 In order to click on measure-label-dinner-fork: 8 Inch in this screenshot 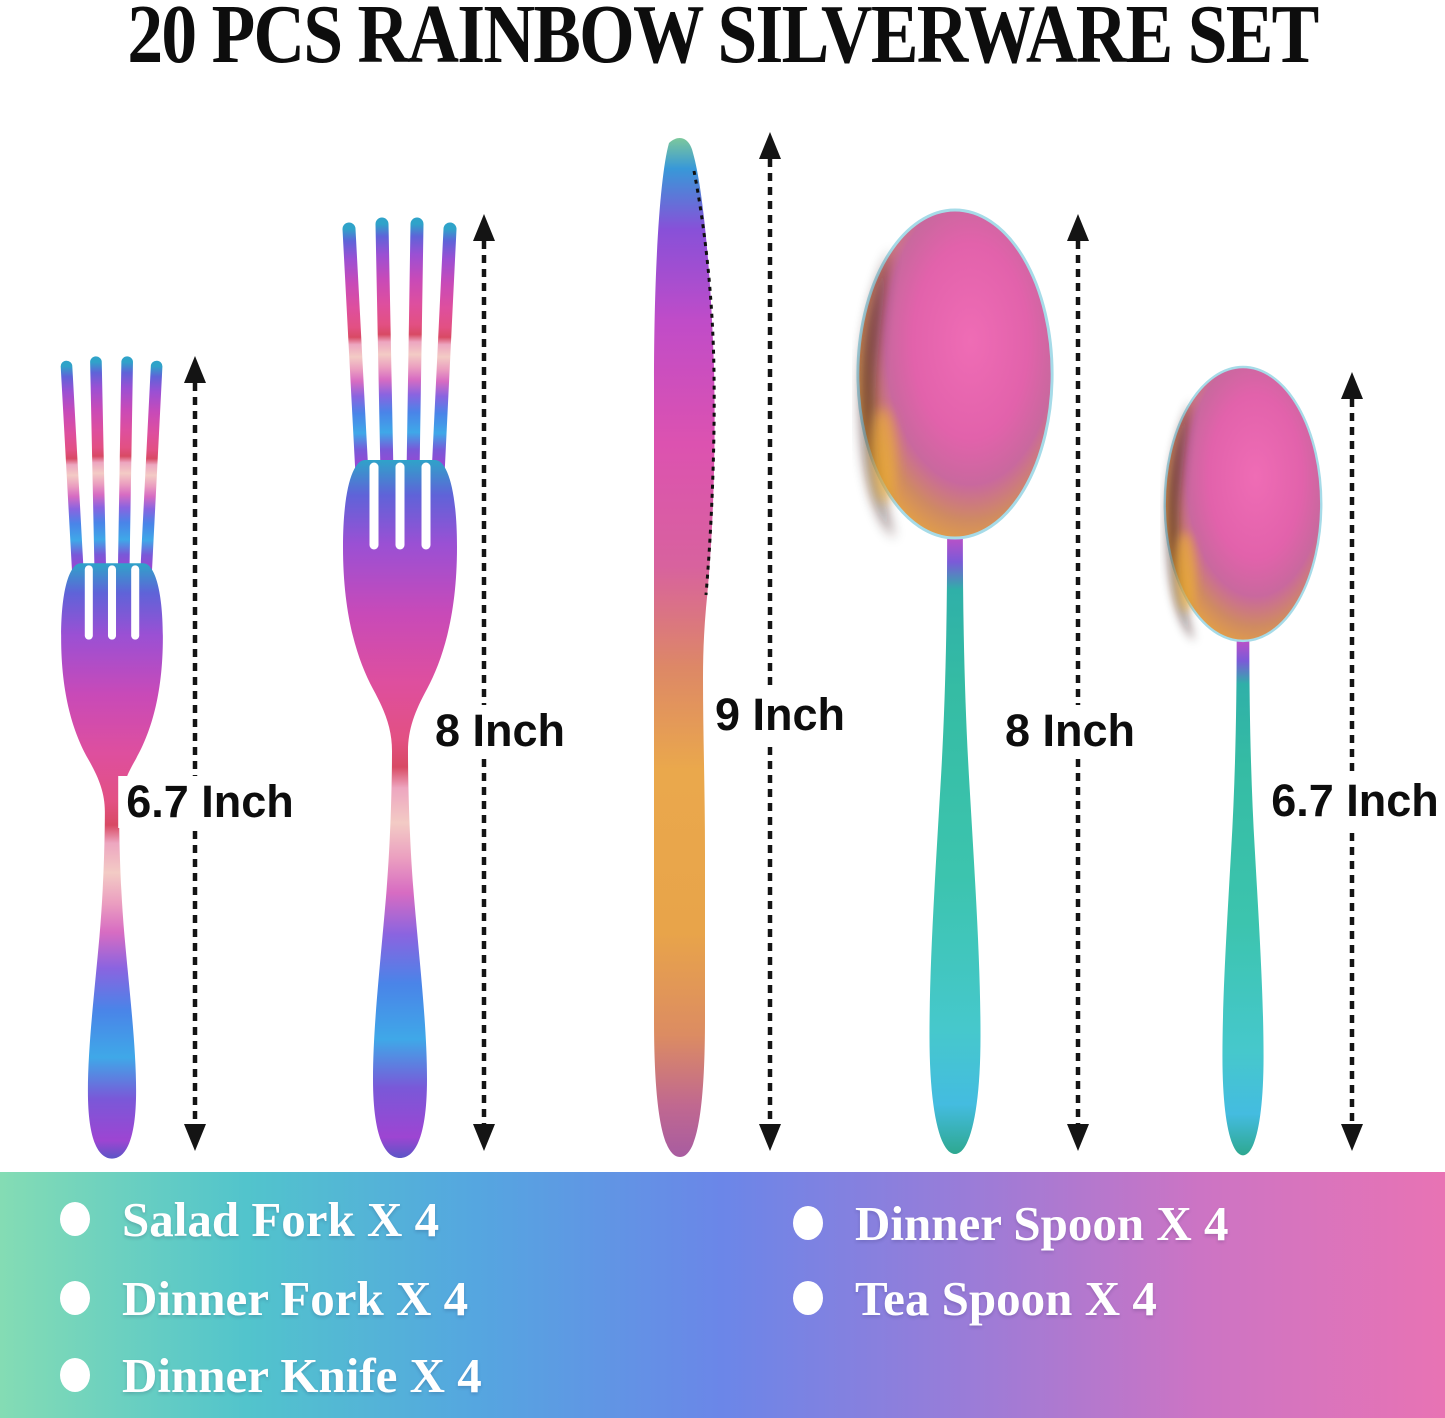, I will do `click(500, 731)`.